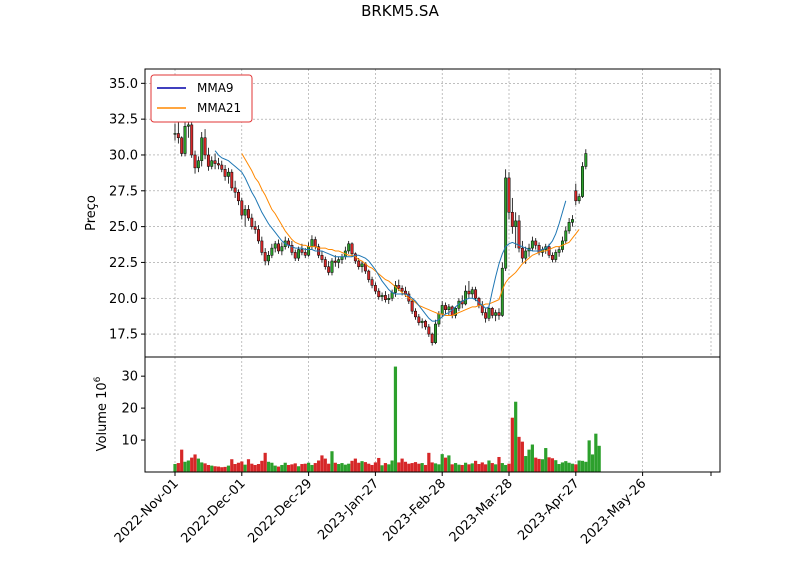 The height and width of the screenshot is (579, 800). What do you see at coordinates (387, 419) in the screenshot?
I see `volume-bars` at bounding box center [387, 419].